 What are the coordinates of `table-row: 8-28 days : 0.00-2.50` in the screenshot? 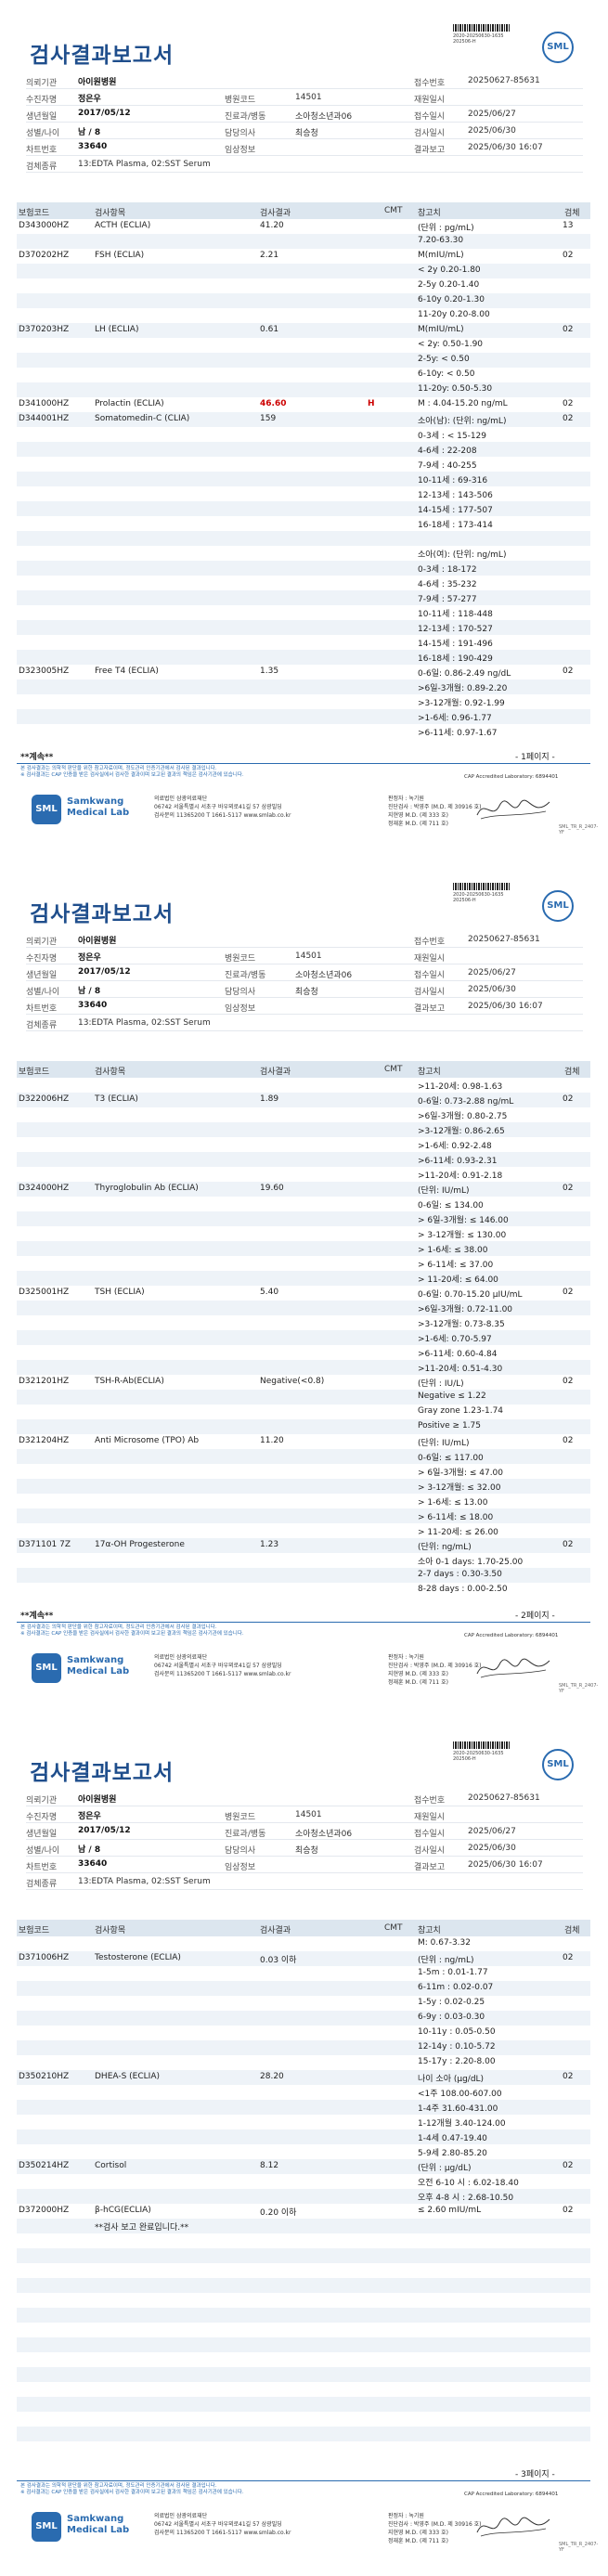 It's located at (303, 1590).